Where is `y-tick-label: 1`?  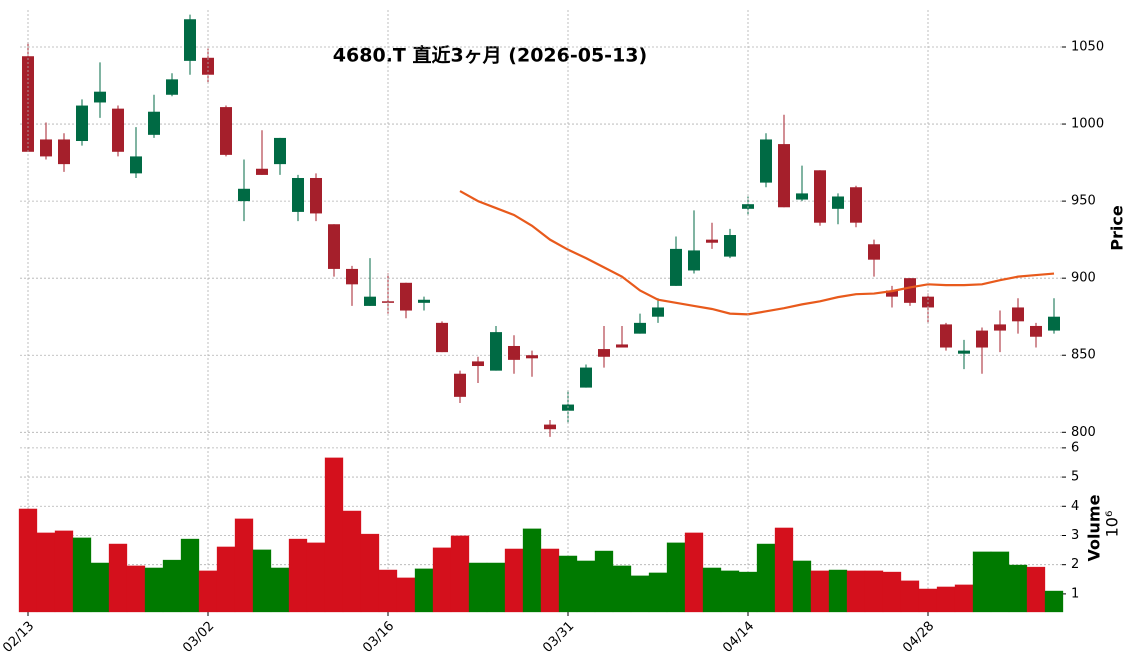 y-tick-label: 1 is located at coordinates (1075, 593).